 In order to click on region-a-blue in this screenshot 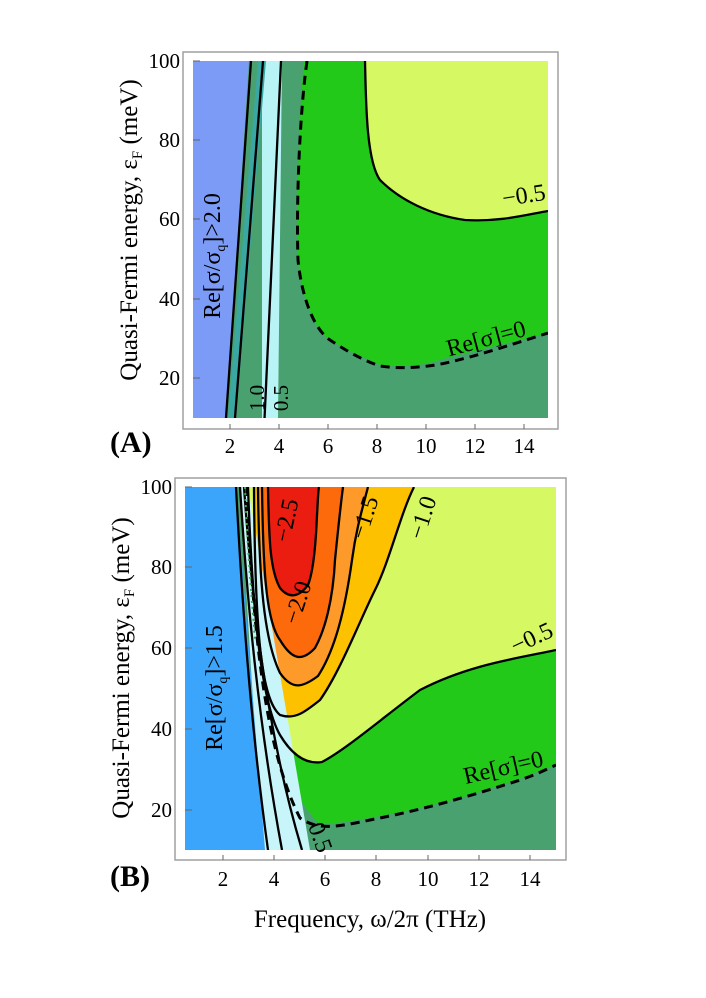, I will do `click(221, 239)`.